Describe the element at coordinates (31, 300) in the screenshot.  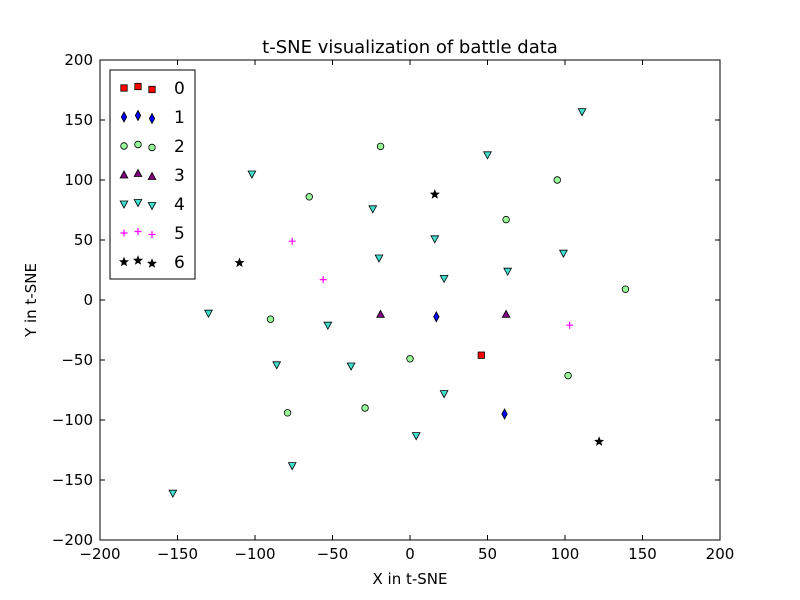
I see `y-axis-label: Y in t-SNE` at that location.